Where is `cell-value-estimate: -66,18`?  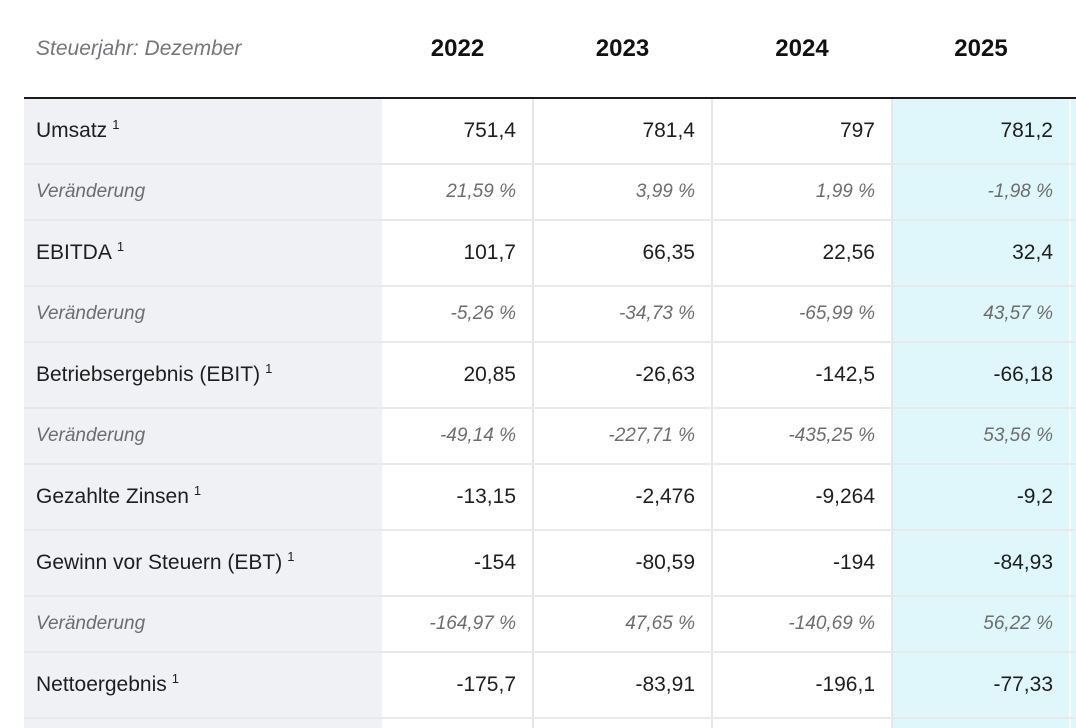 cell-value-estimate: -66,18 is located at coordinates (980, 375).